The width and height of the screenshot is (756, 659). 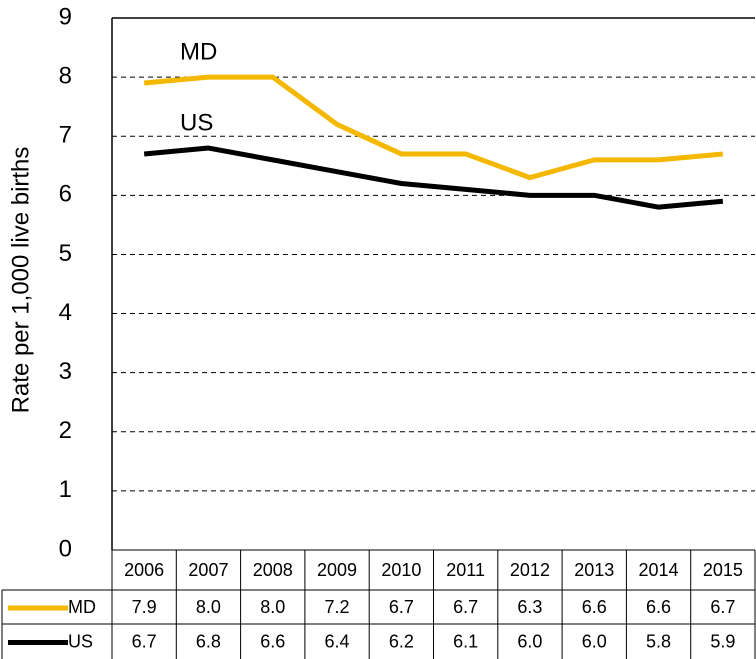 I want to click on table-value: 6.2, so click(x=401, y=641).